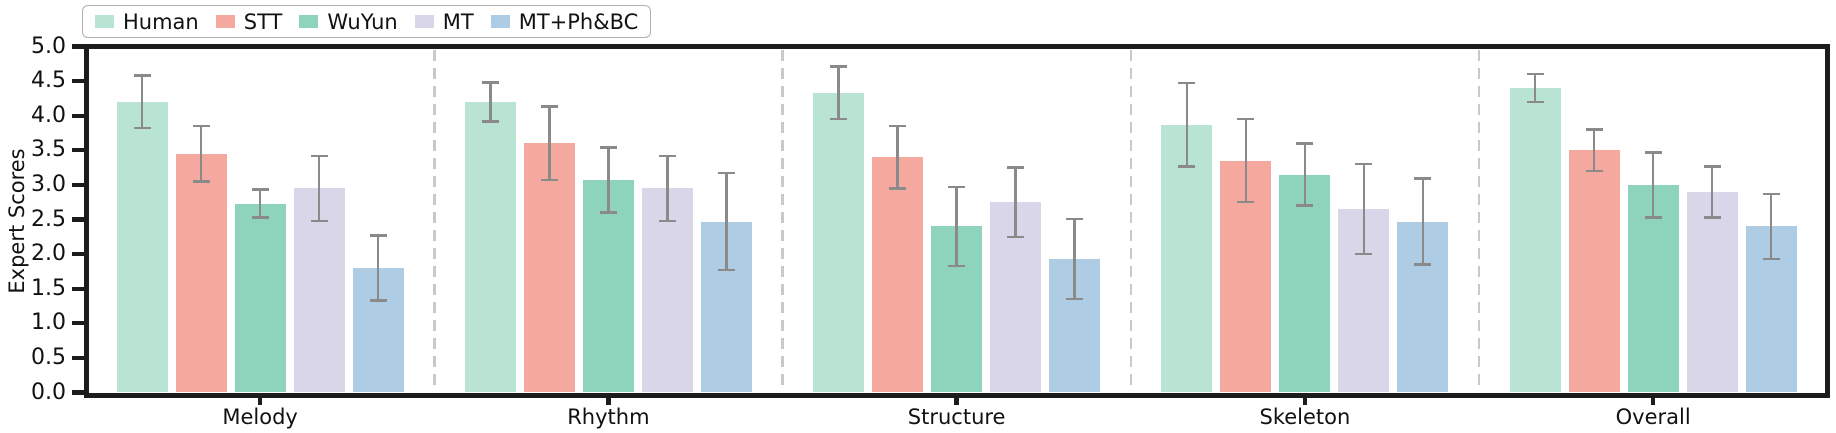  What do you see at coordinates (608, 417) in the screenshot?
I see `x-tick-label-rhythm: Rhythm` at bounding box center [608, 417].